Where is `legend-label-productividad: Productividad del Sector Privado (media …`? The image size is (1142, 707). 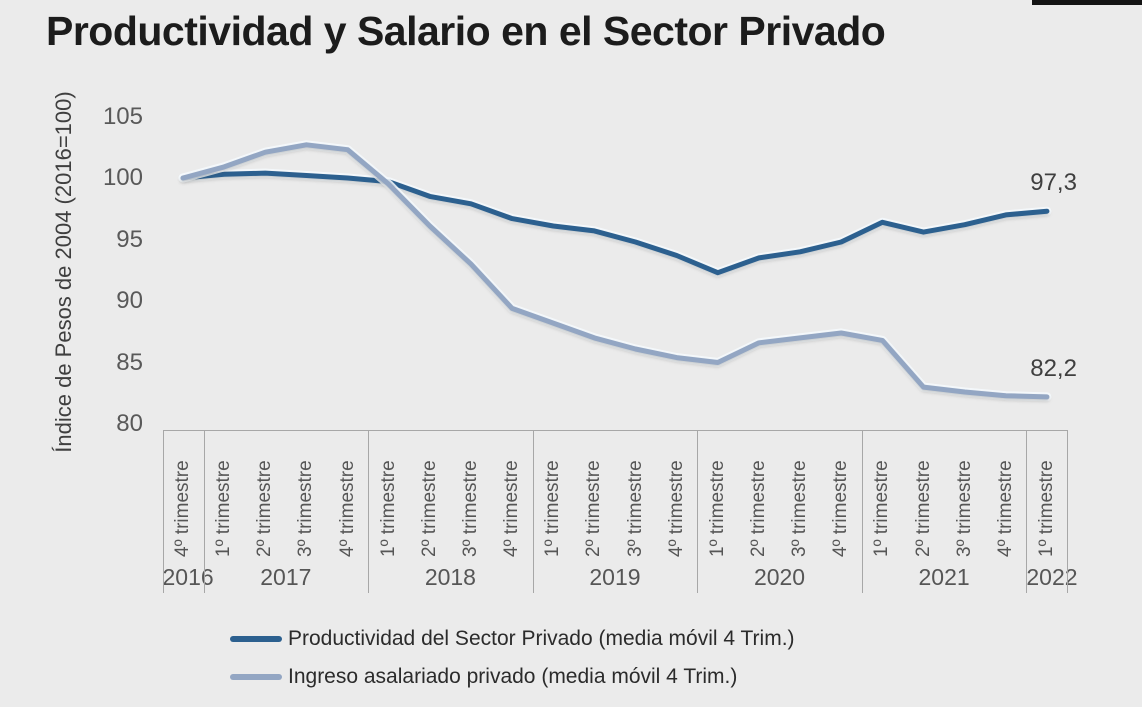 legend-label-productividad: Productividad del Sector Privado (media … is located at coordinates (541, 638).